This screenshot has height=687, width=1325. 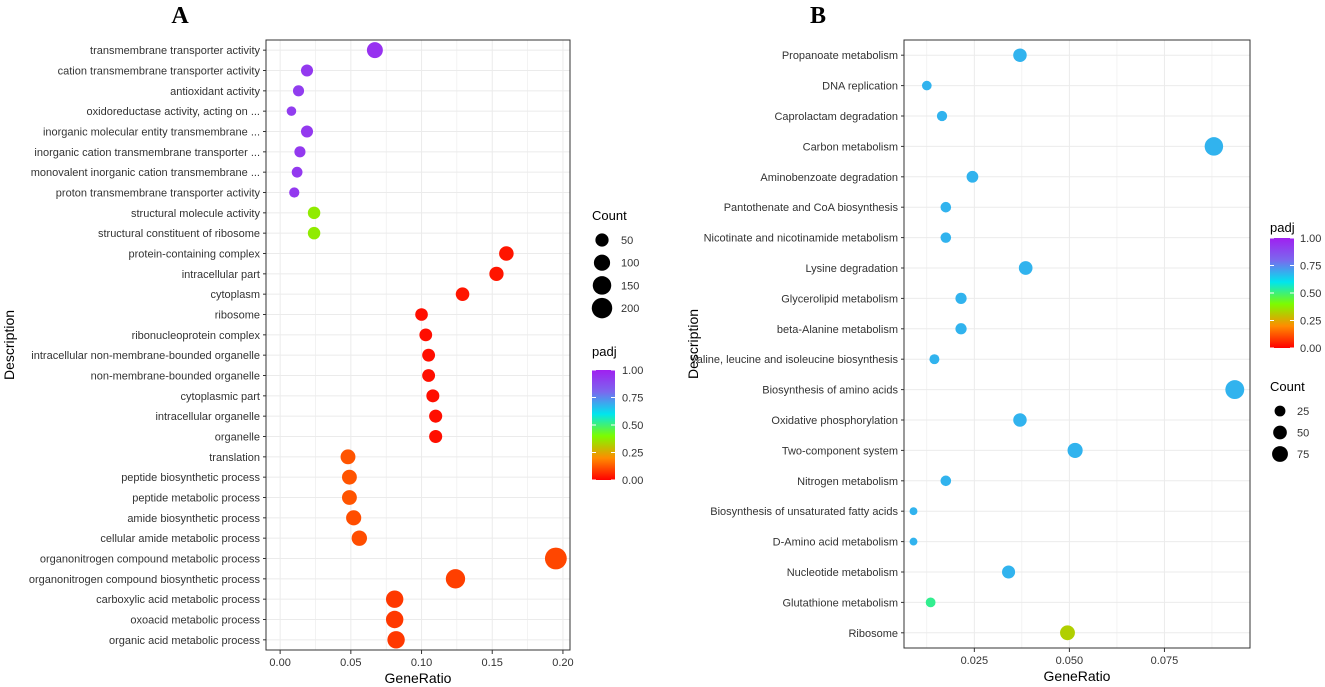 I want to click on x-tick-label: 0.050, so click(x=1070, y=661).